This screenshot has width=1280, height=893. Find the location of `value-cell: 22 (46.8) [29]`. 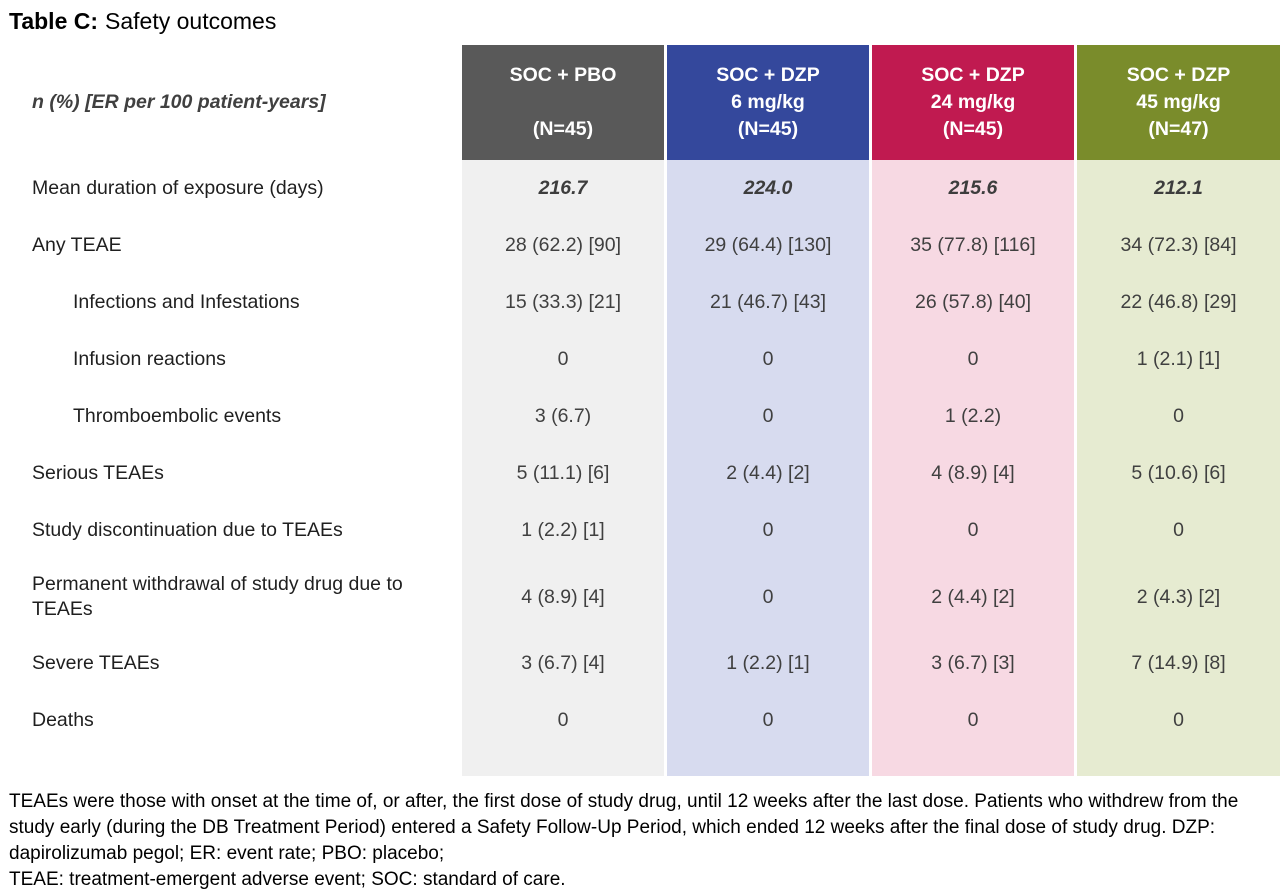

value-cell: 22 (46.8) [29] is located at coordinates (1178, 302).